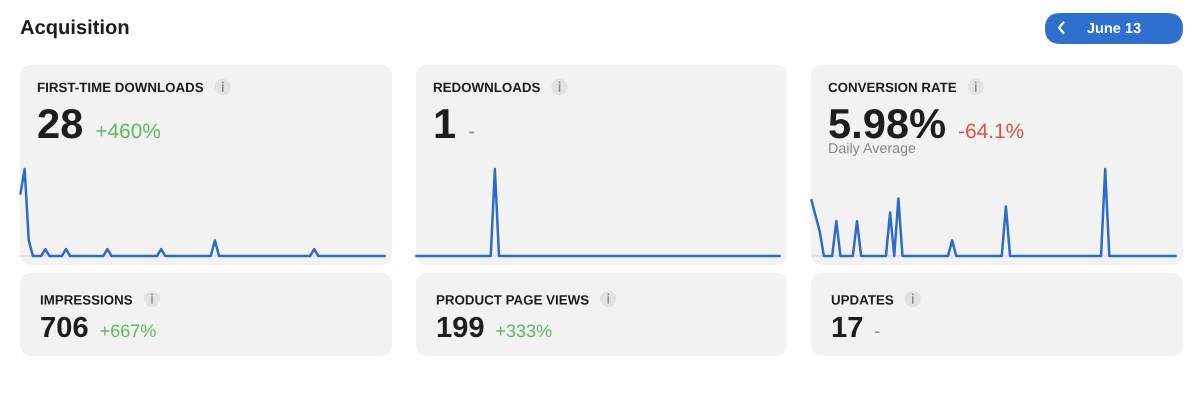 Image resolution: width=1200 pixels, height=403 pixels. I want to click on text: +667%, so click(128, 331).